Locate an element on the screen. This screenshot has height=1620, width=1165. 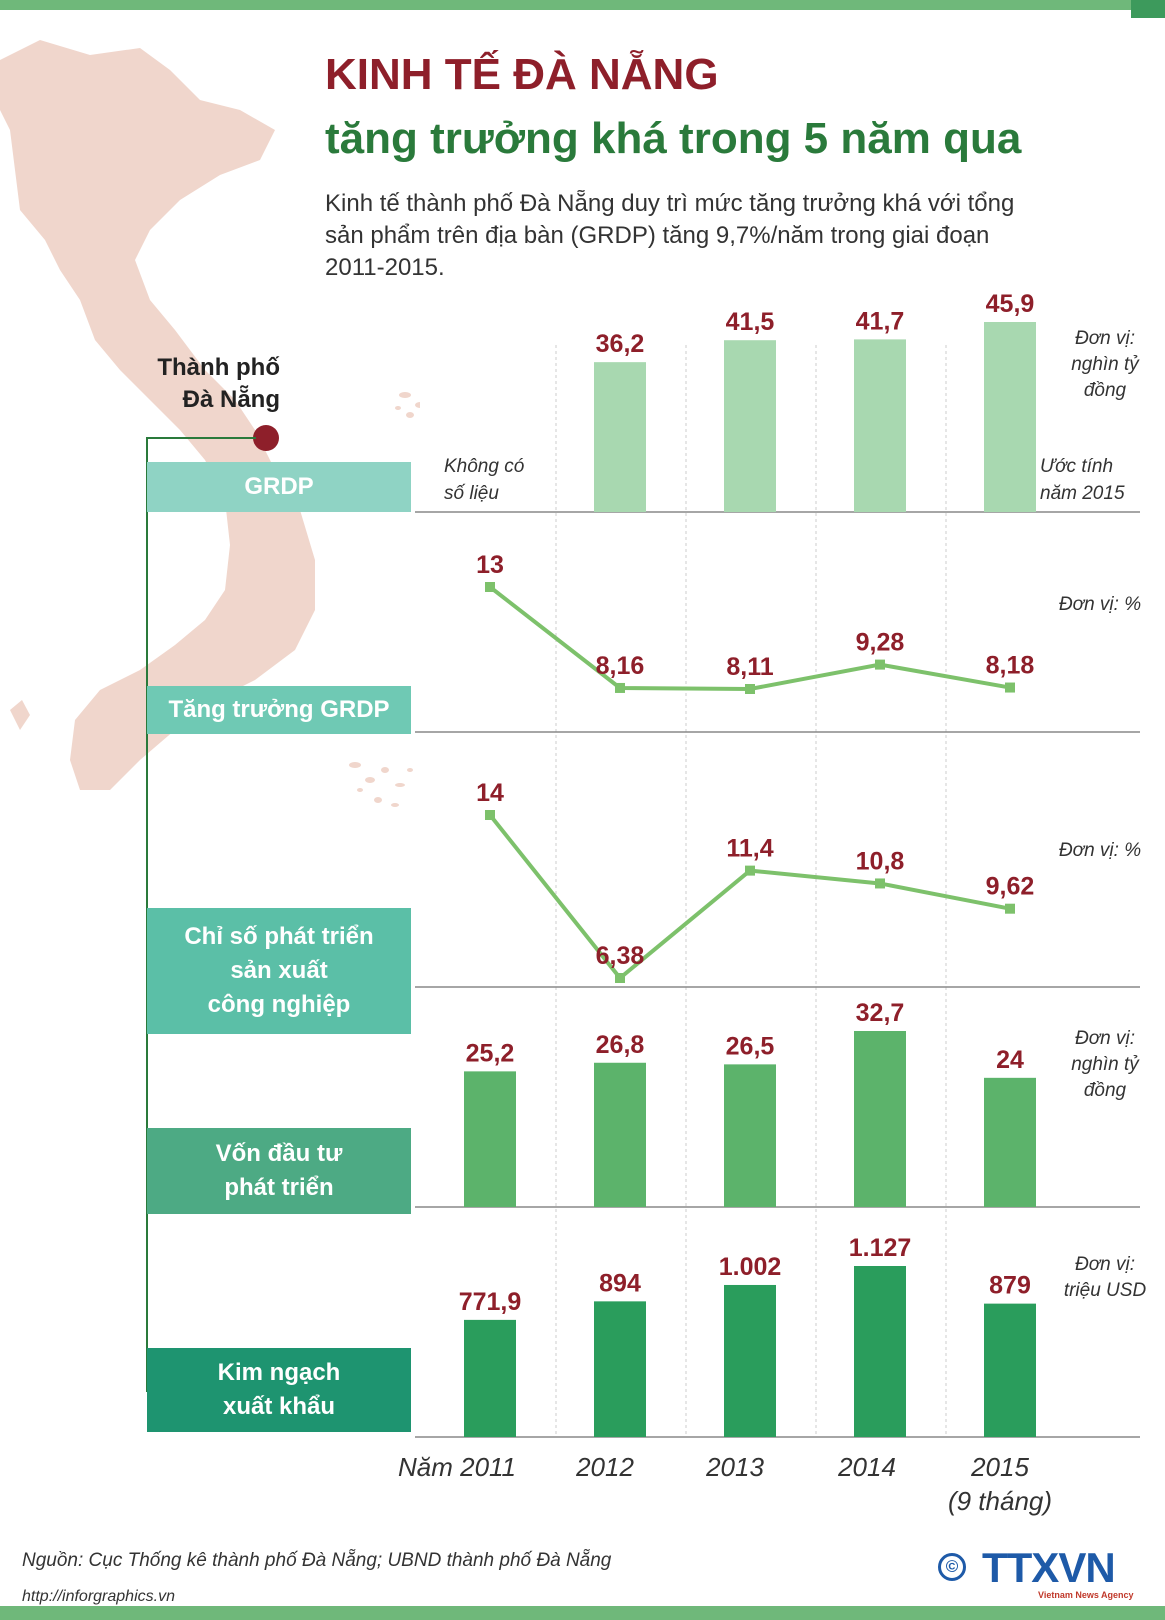
label-export-line2: xuất khẩu is located at coordinates (279, 1406).